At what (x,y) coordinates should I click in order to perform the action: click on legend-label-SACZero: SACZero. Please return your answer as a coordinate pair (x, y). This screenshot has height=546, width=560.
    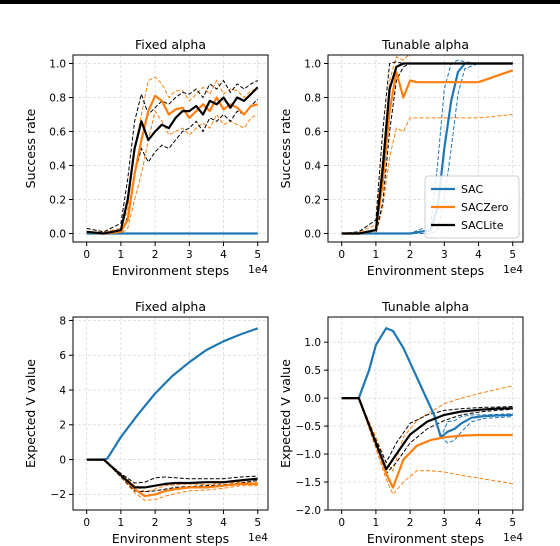
    Looking at the image, I should click on (485, 207).